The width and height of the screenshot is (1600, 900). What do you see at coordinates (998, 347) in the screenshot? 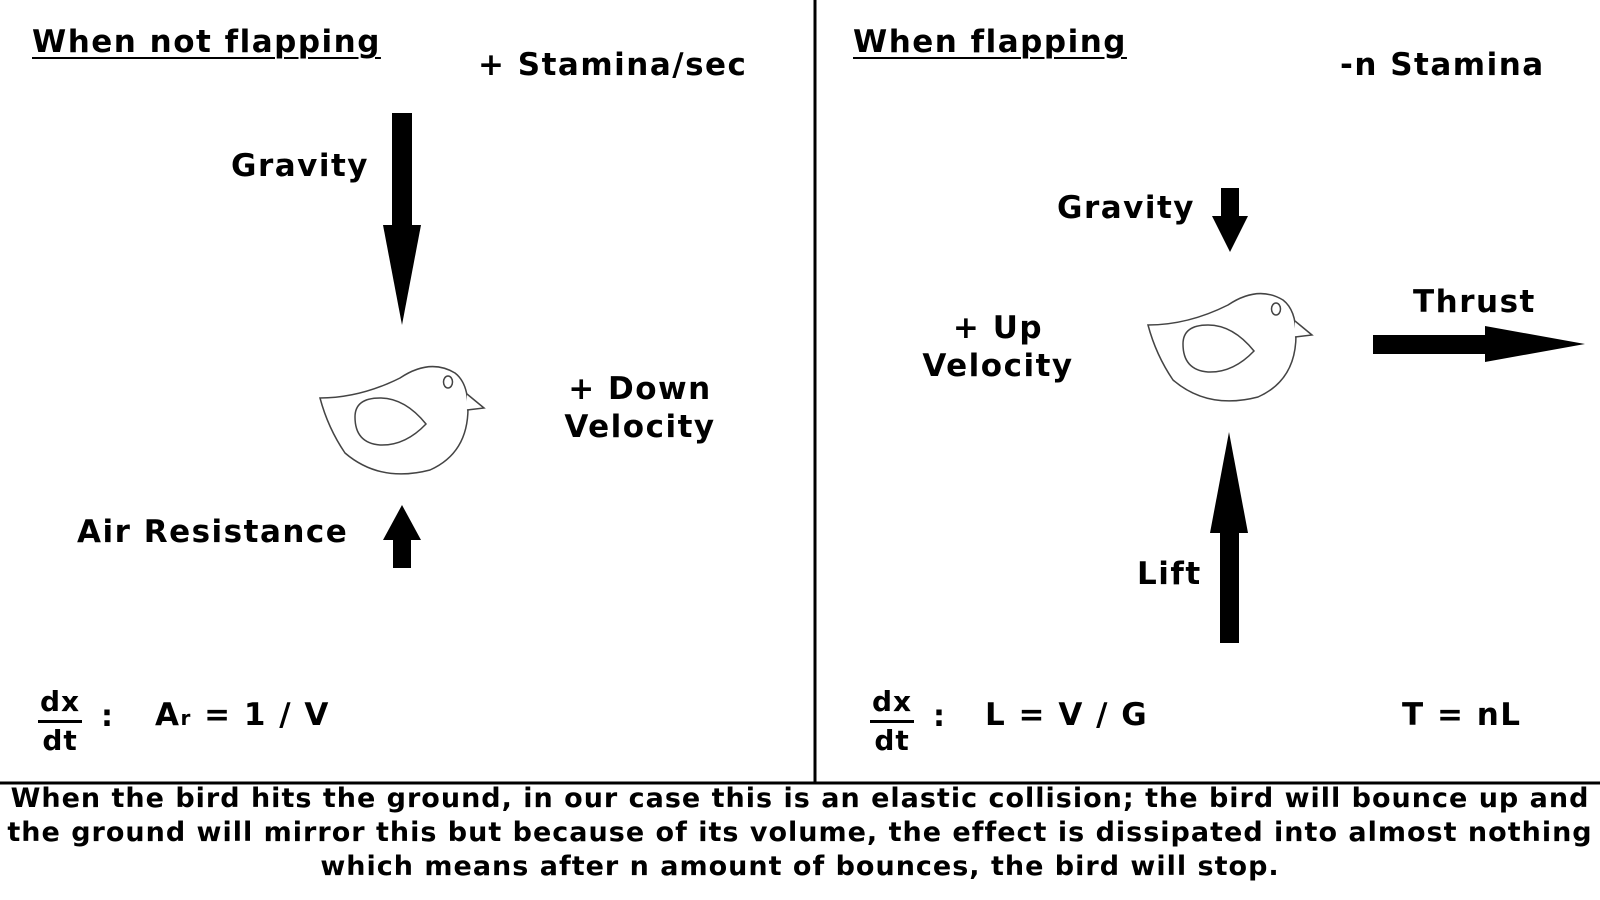
I see `up-velocity-label: + Up Velocity` at bounding box center [998, 347].